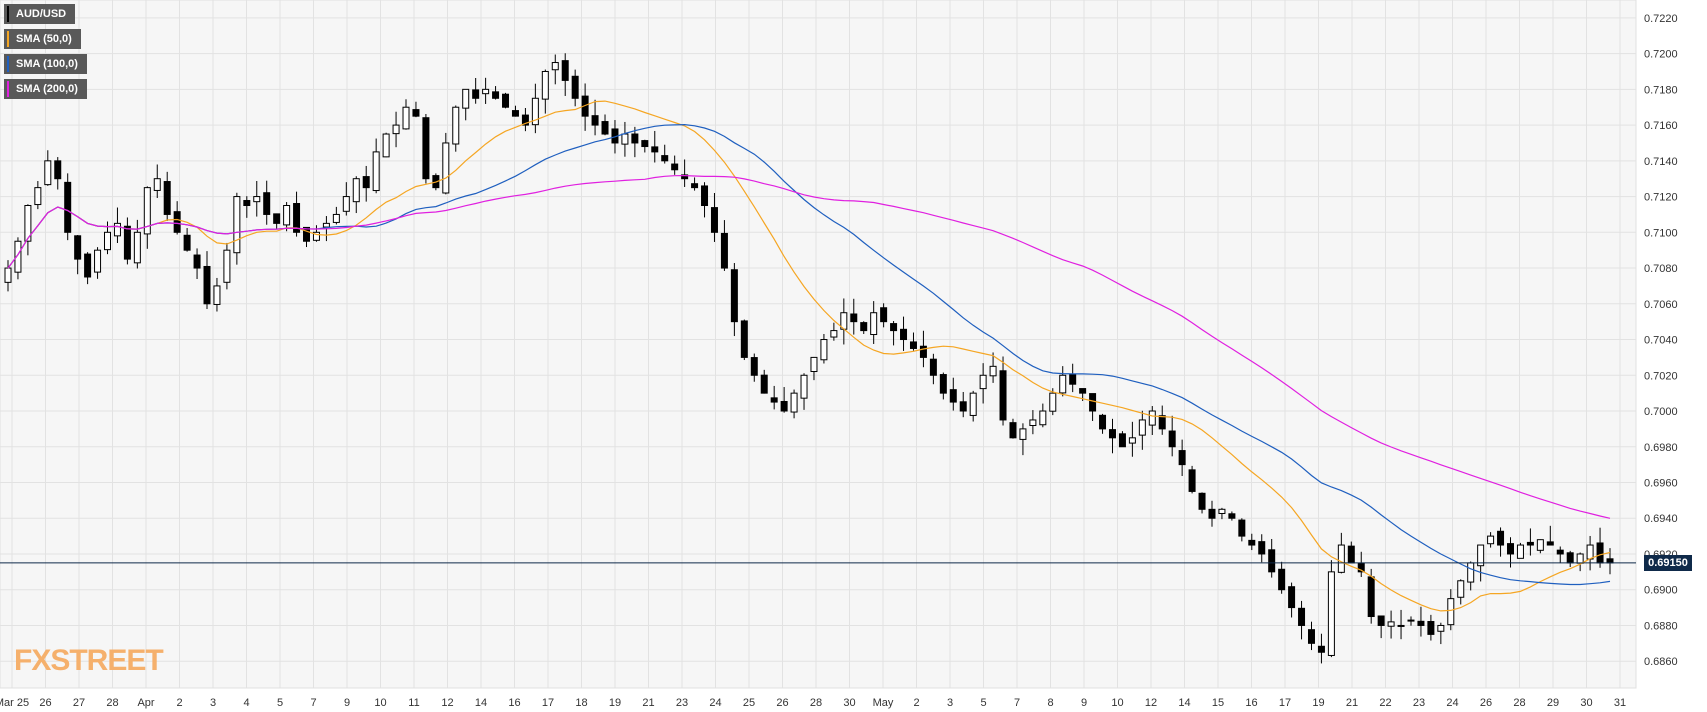 This screenshot has height=712, width=1707. What do you see at coordinates (145, 703) in the screenshot?
I see `x-tick-label: Apr` at bounding box center [145, 703].